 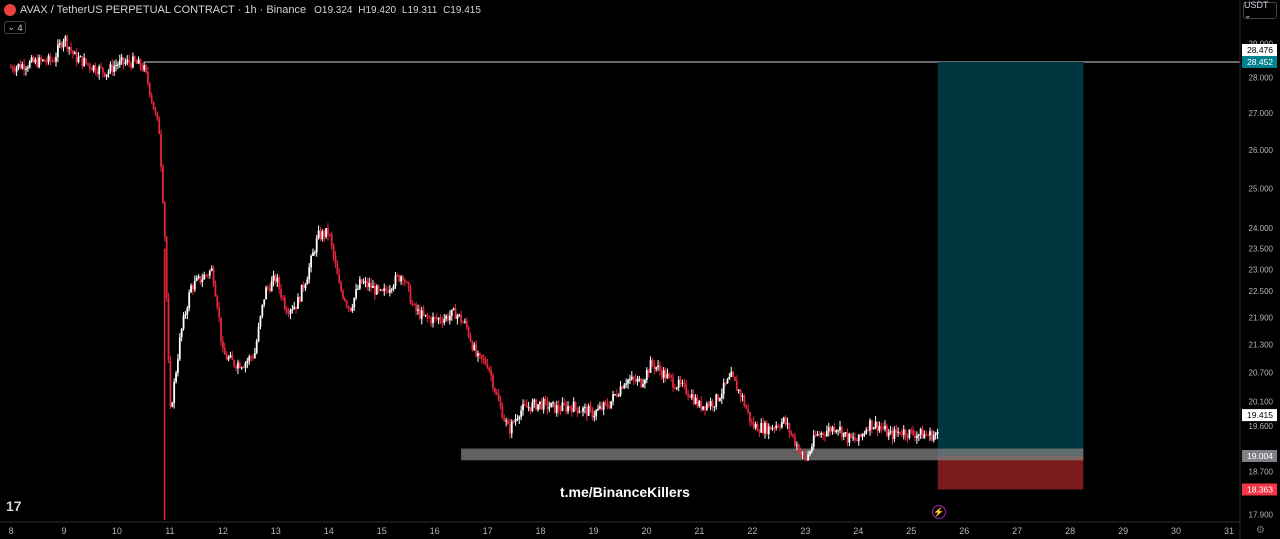 I want to click on time-tick-label: 26, so click(x=964, y=531).